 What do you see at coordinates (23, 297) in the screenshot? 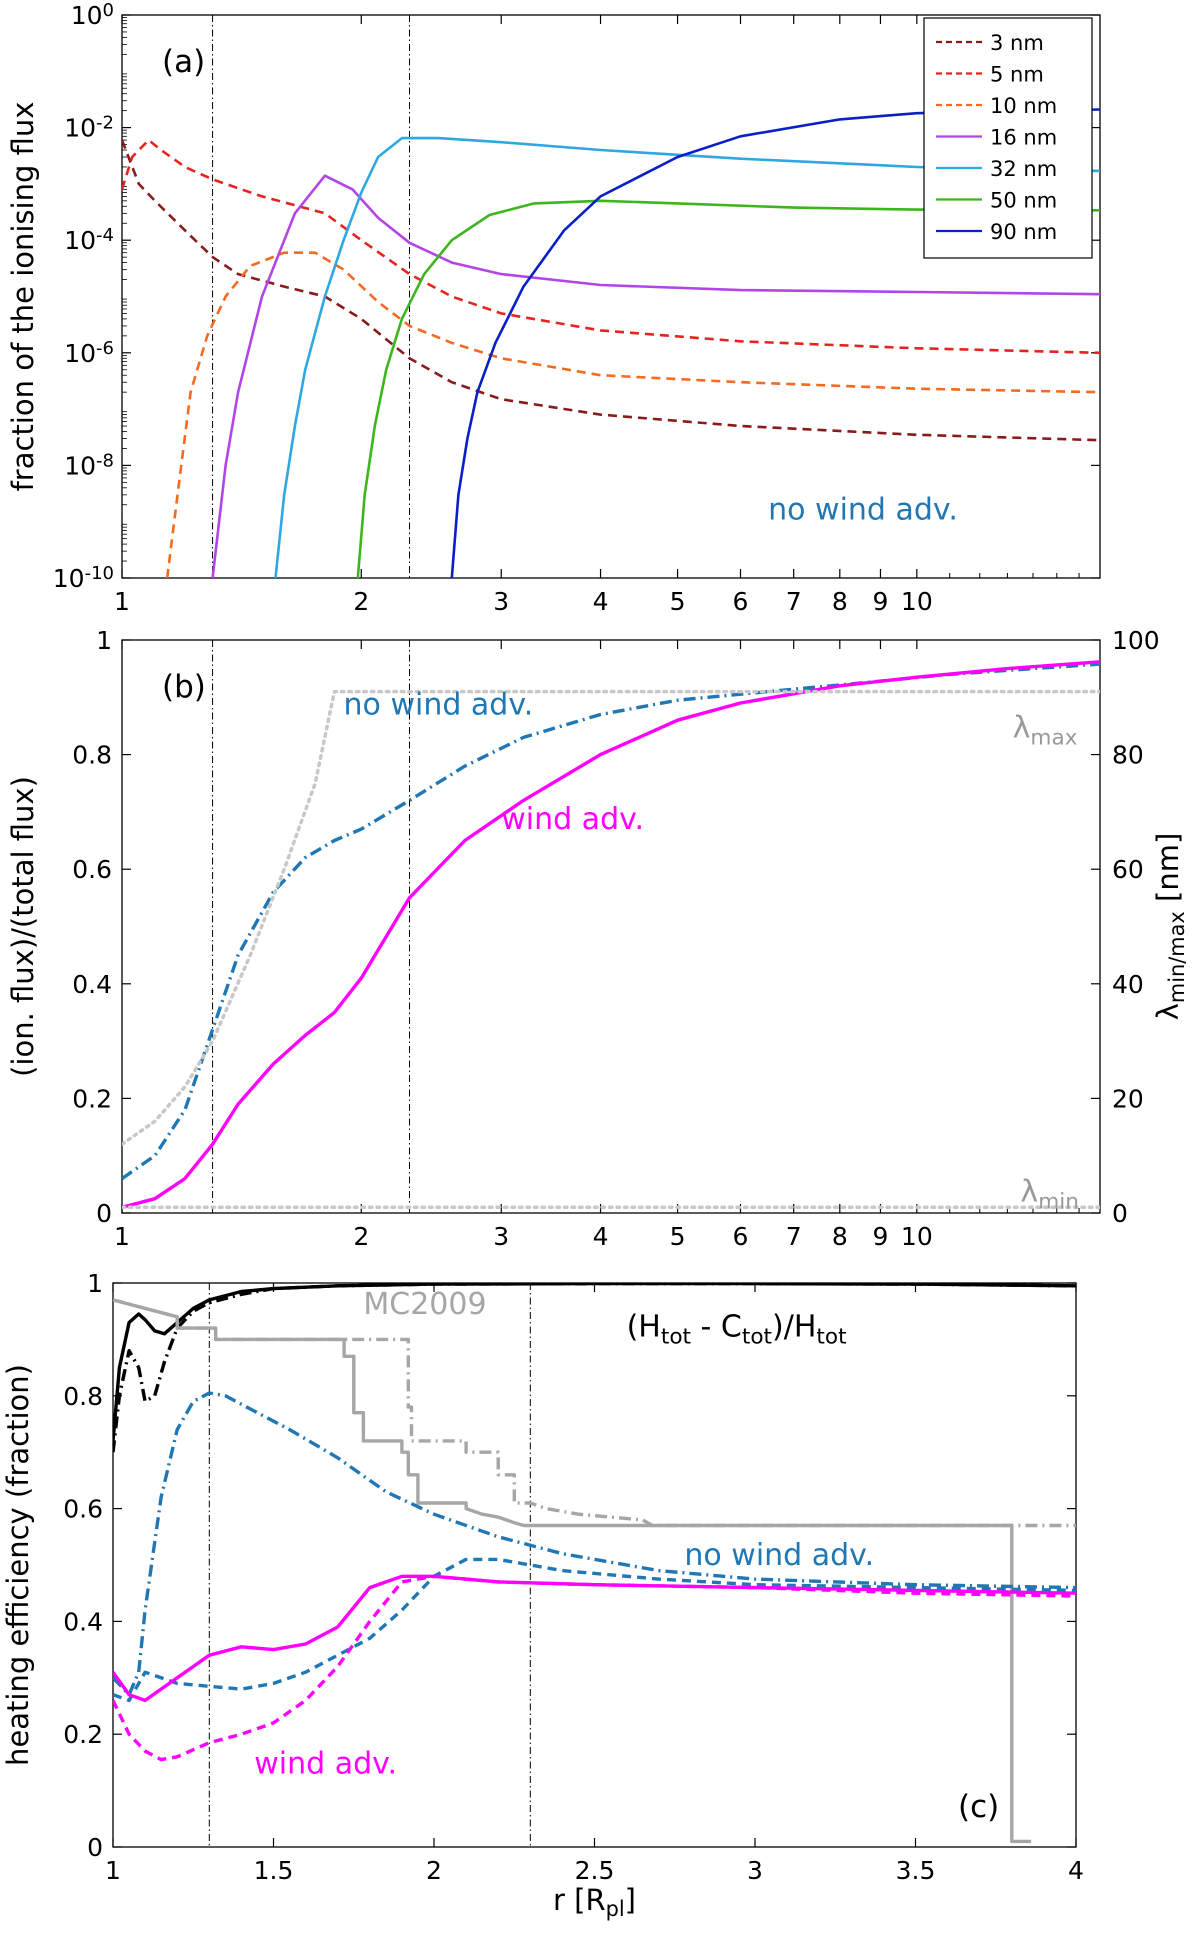
I see `y-axis-label: fraction of the ionising flux` at bounding box center [23, 297].